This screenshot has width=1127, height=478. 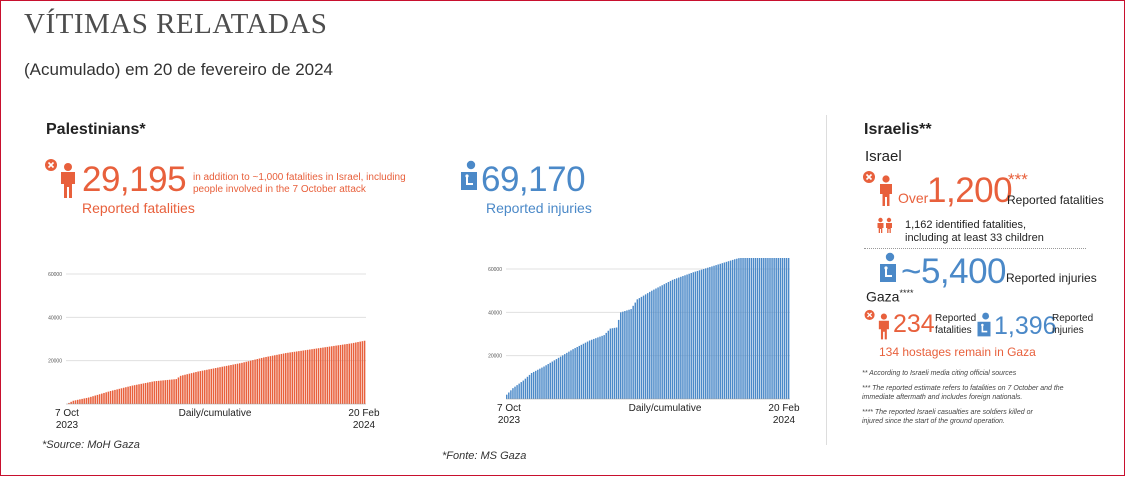 What do you see at coordinates (96, 129) in the screenshot?
I see `palestinians-heading: Palestinians*` at bounding box center [96, 129].